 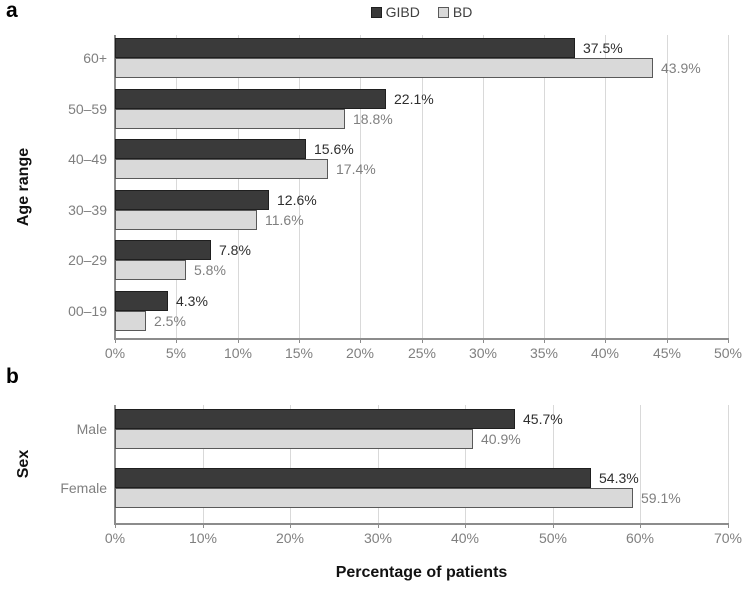 What do you see at coordinates (87, 210) in the screenshot?
I see `category-label: 30–39` at bounding box center [87, 210].